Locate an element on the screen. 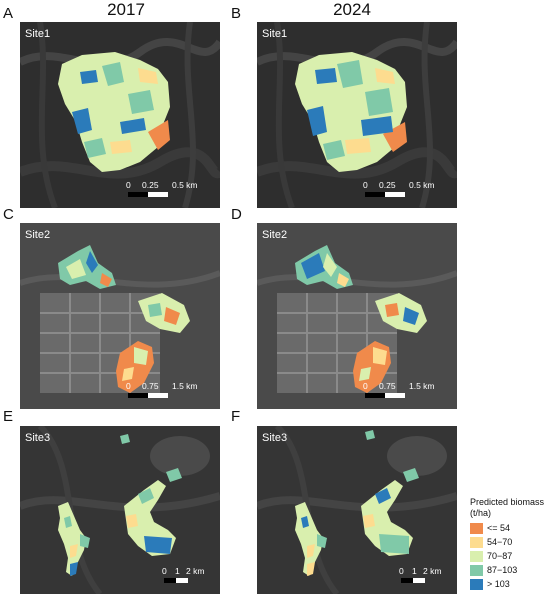 The height and width of the screenshot is (598, 550). satellite-map-b is located at coordinates (357, 115).